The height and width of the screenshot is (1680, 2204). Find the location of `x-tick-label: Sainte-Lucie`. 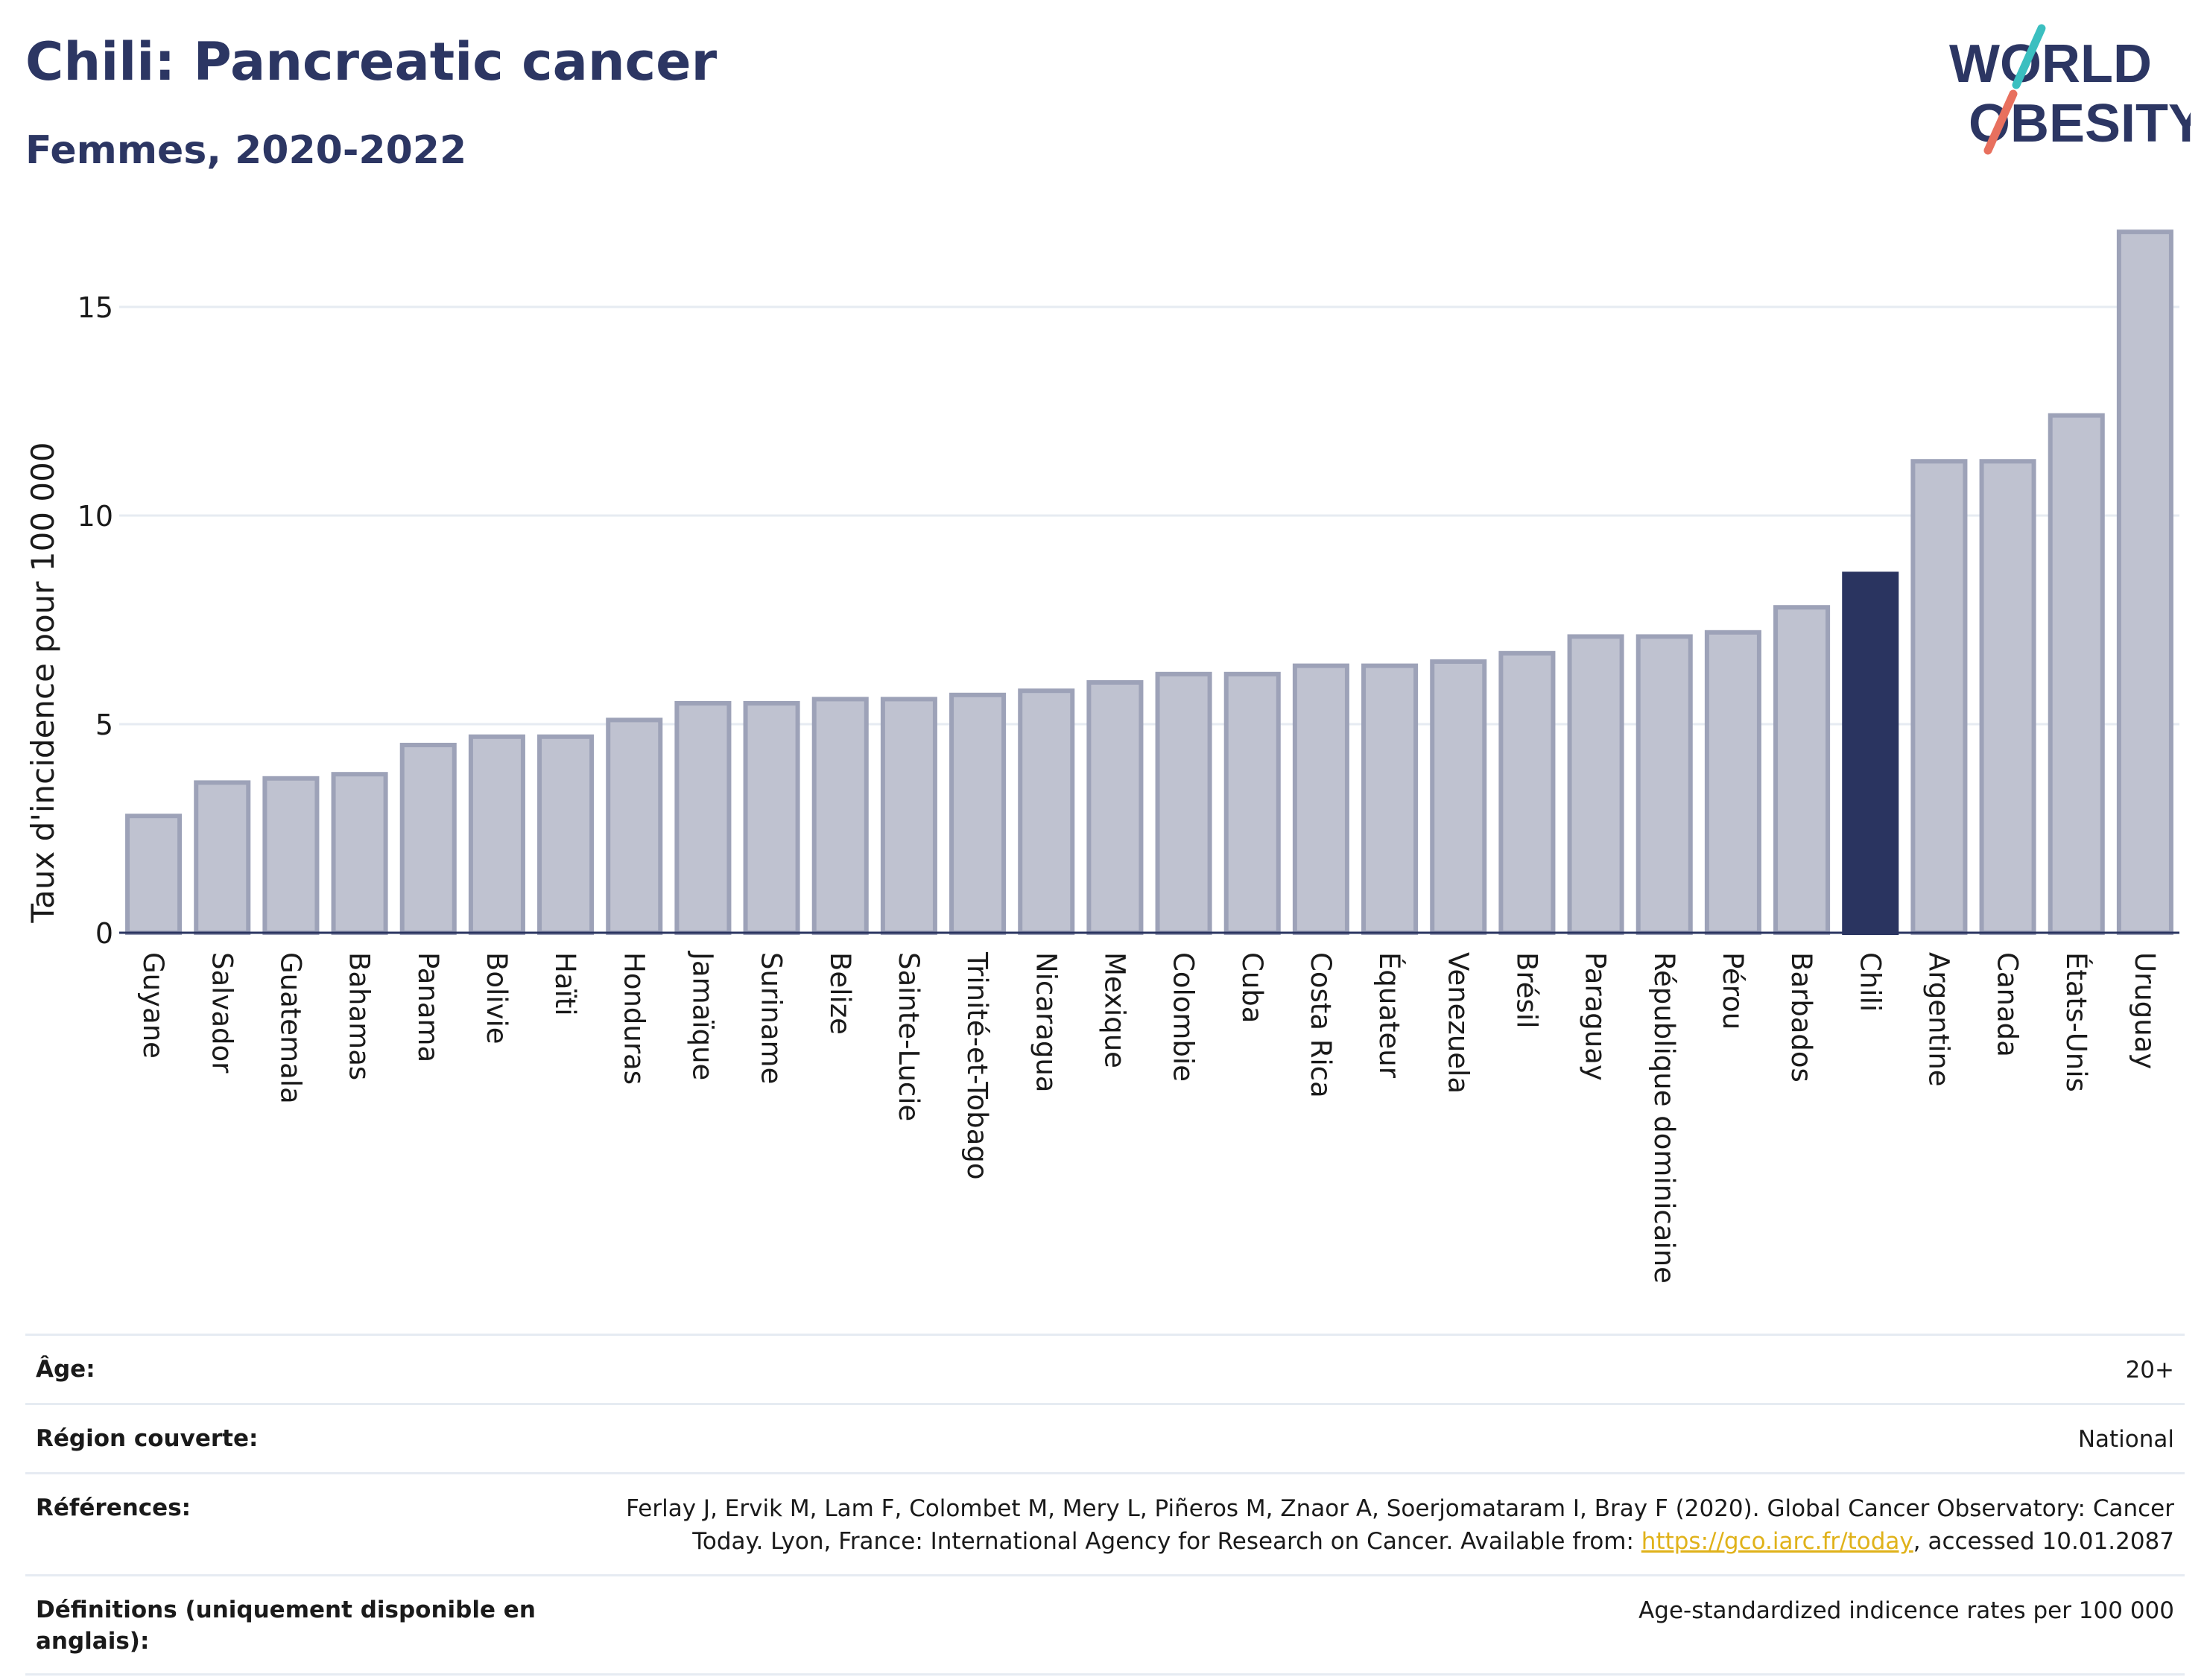

x-tick-label: Sainte-Lucie is located at coordinates (909, 1036).